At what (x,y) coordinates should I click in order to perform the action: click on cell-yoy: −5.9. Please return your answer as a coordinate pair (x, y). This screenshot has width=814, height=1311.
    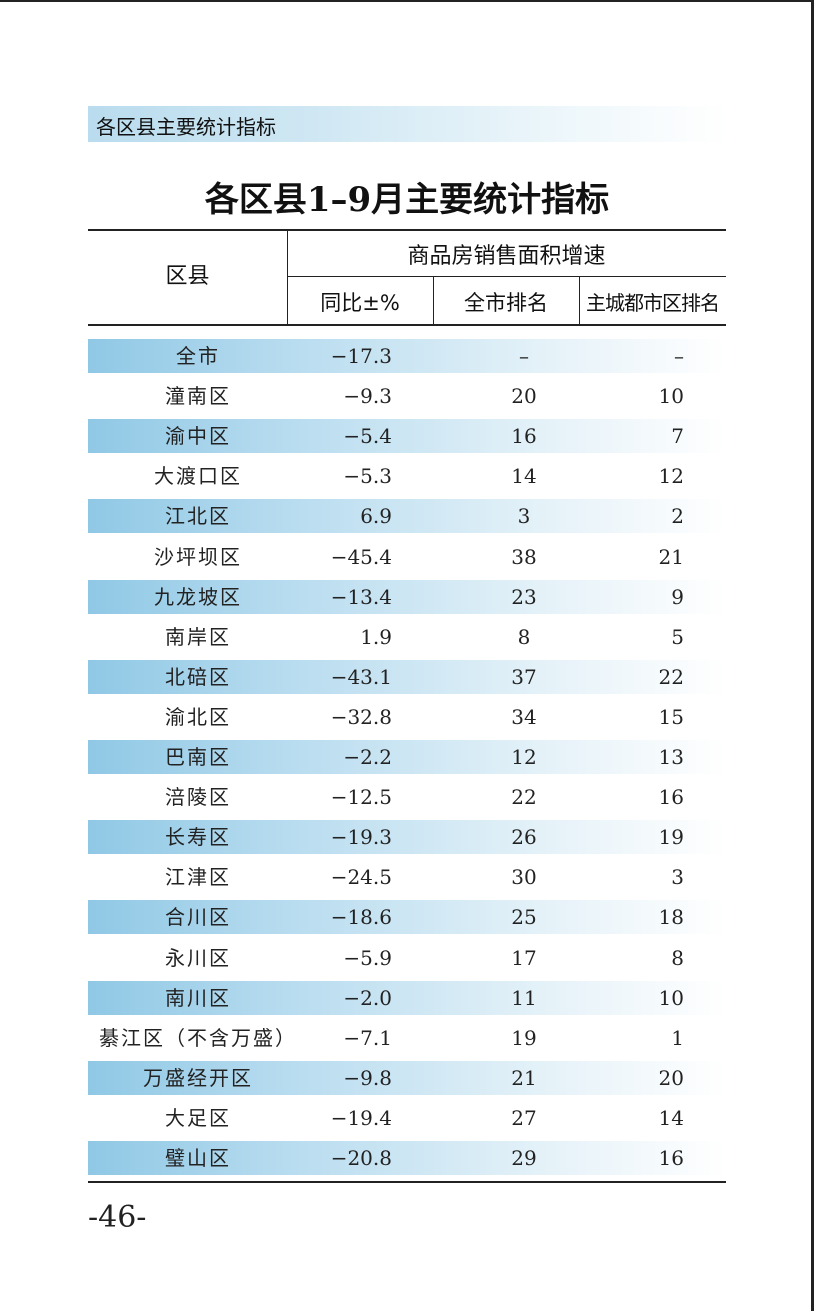
    Looking at the image, I should click on (367, 958).